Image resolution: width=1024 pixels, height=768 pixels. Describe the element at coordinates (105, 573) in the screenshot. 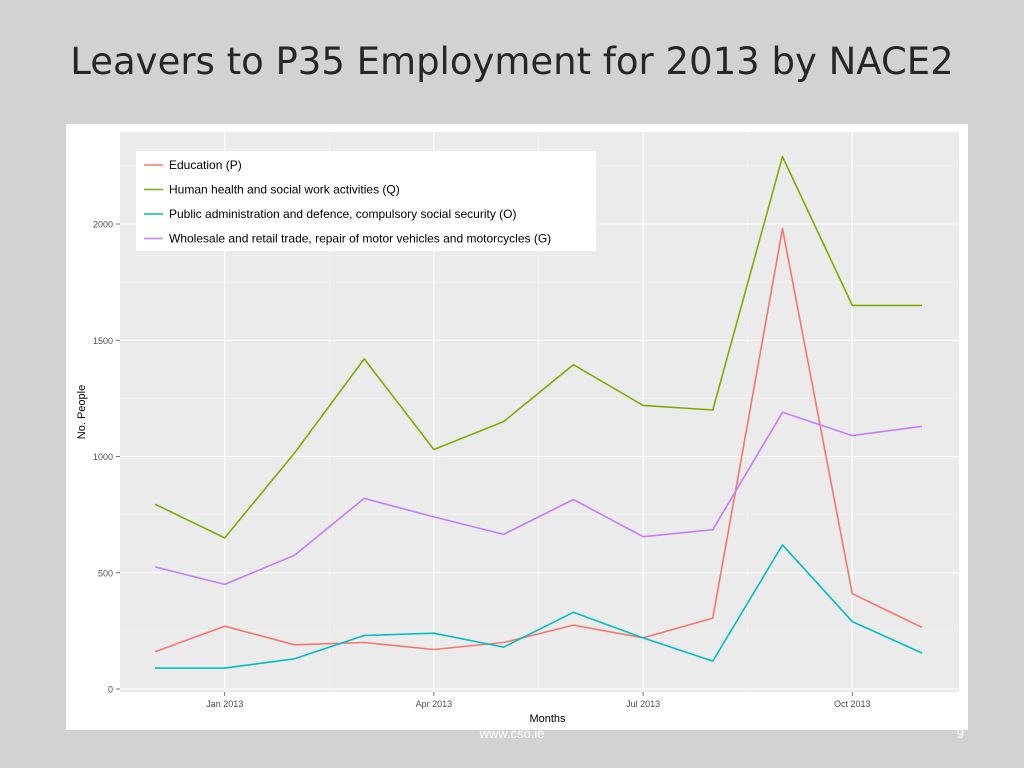

I see `y-tick-label: 500` at that location.